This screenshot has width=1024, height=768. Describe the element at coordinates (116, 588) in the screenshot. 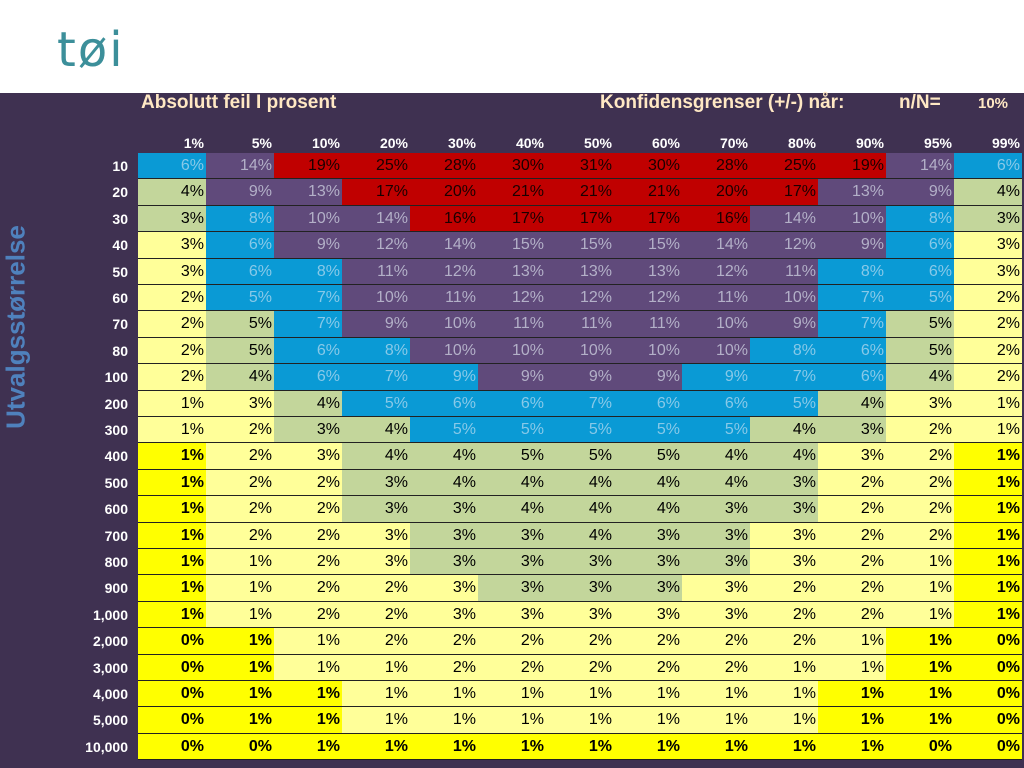

I see `row-label: 900` at that location.